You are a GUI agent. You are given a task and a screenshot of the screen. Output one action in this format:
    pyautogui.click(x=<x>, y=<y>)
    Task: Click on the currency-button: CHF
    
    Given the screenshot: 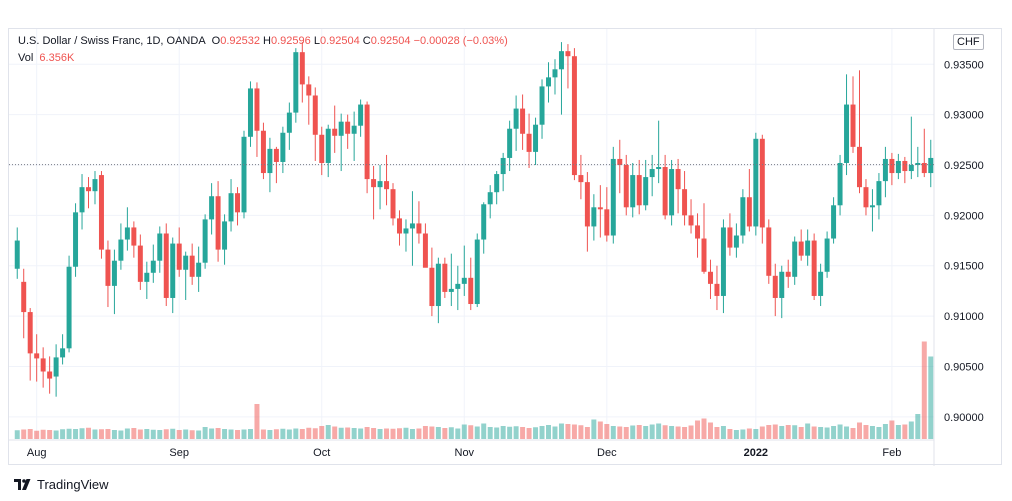 What is the action you would take?
    pyautogui.click(x=968, y=42)
    